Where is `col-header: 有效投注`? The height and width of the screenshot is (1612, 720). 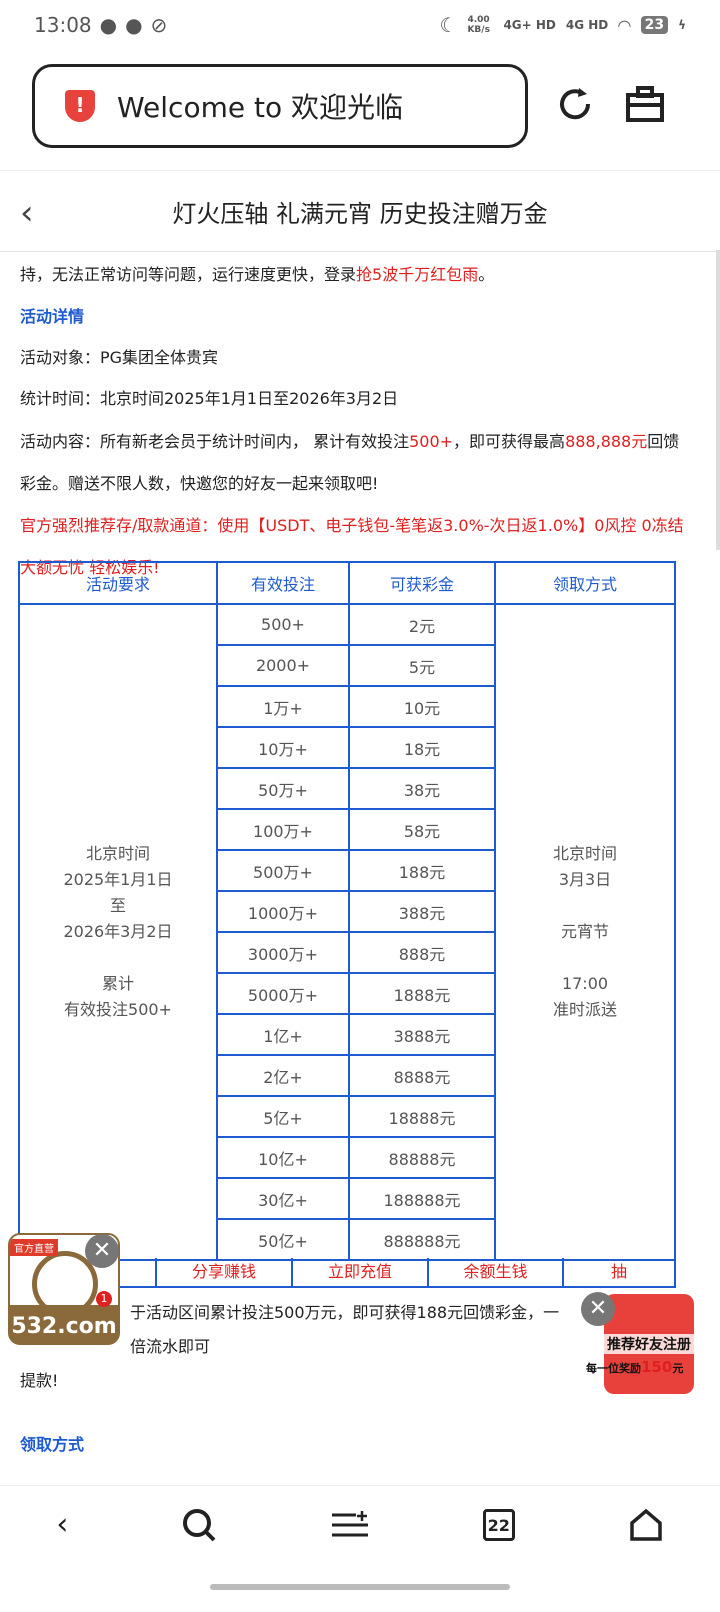
col-header: 有效投注 is located at coordinates (283, 583).